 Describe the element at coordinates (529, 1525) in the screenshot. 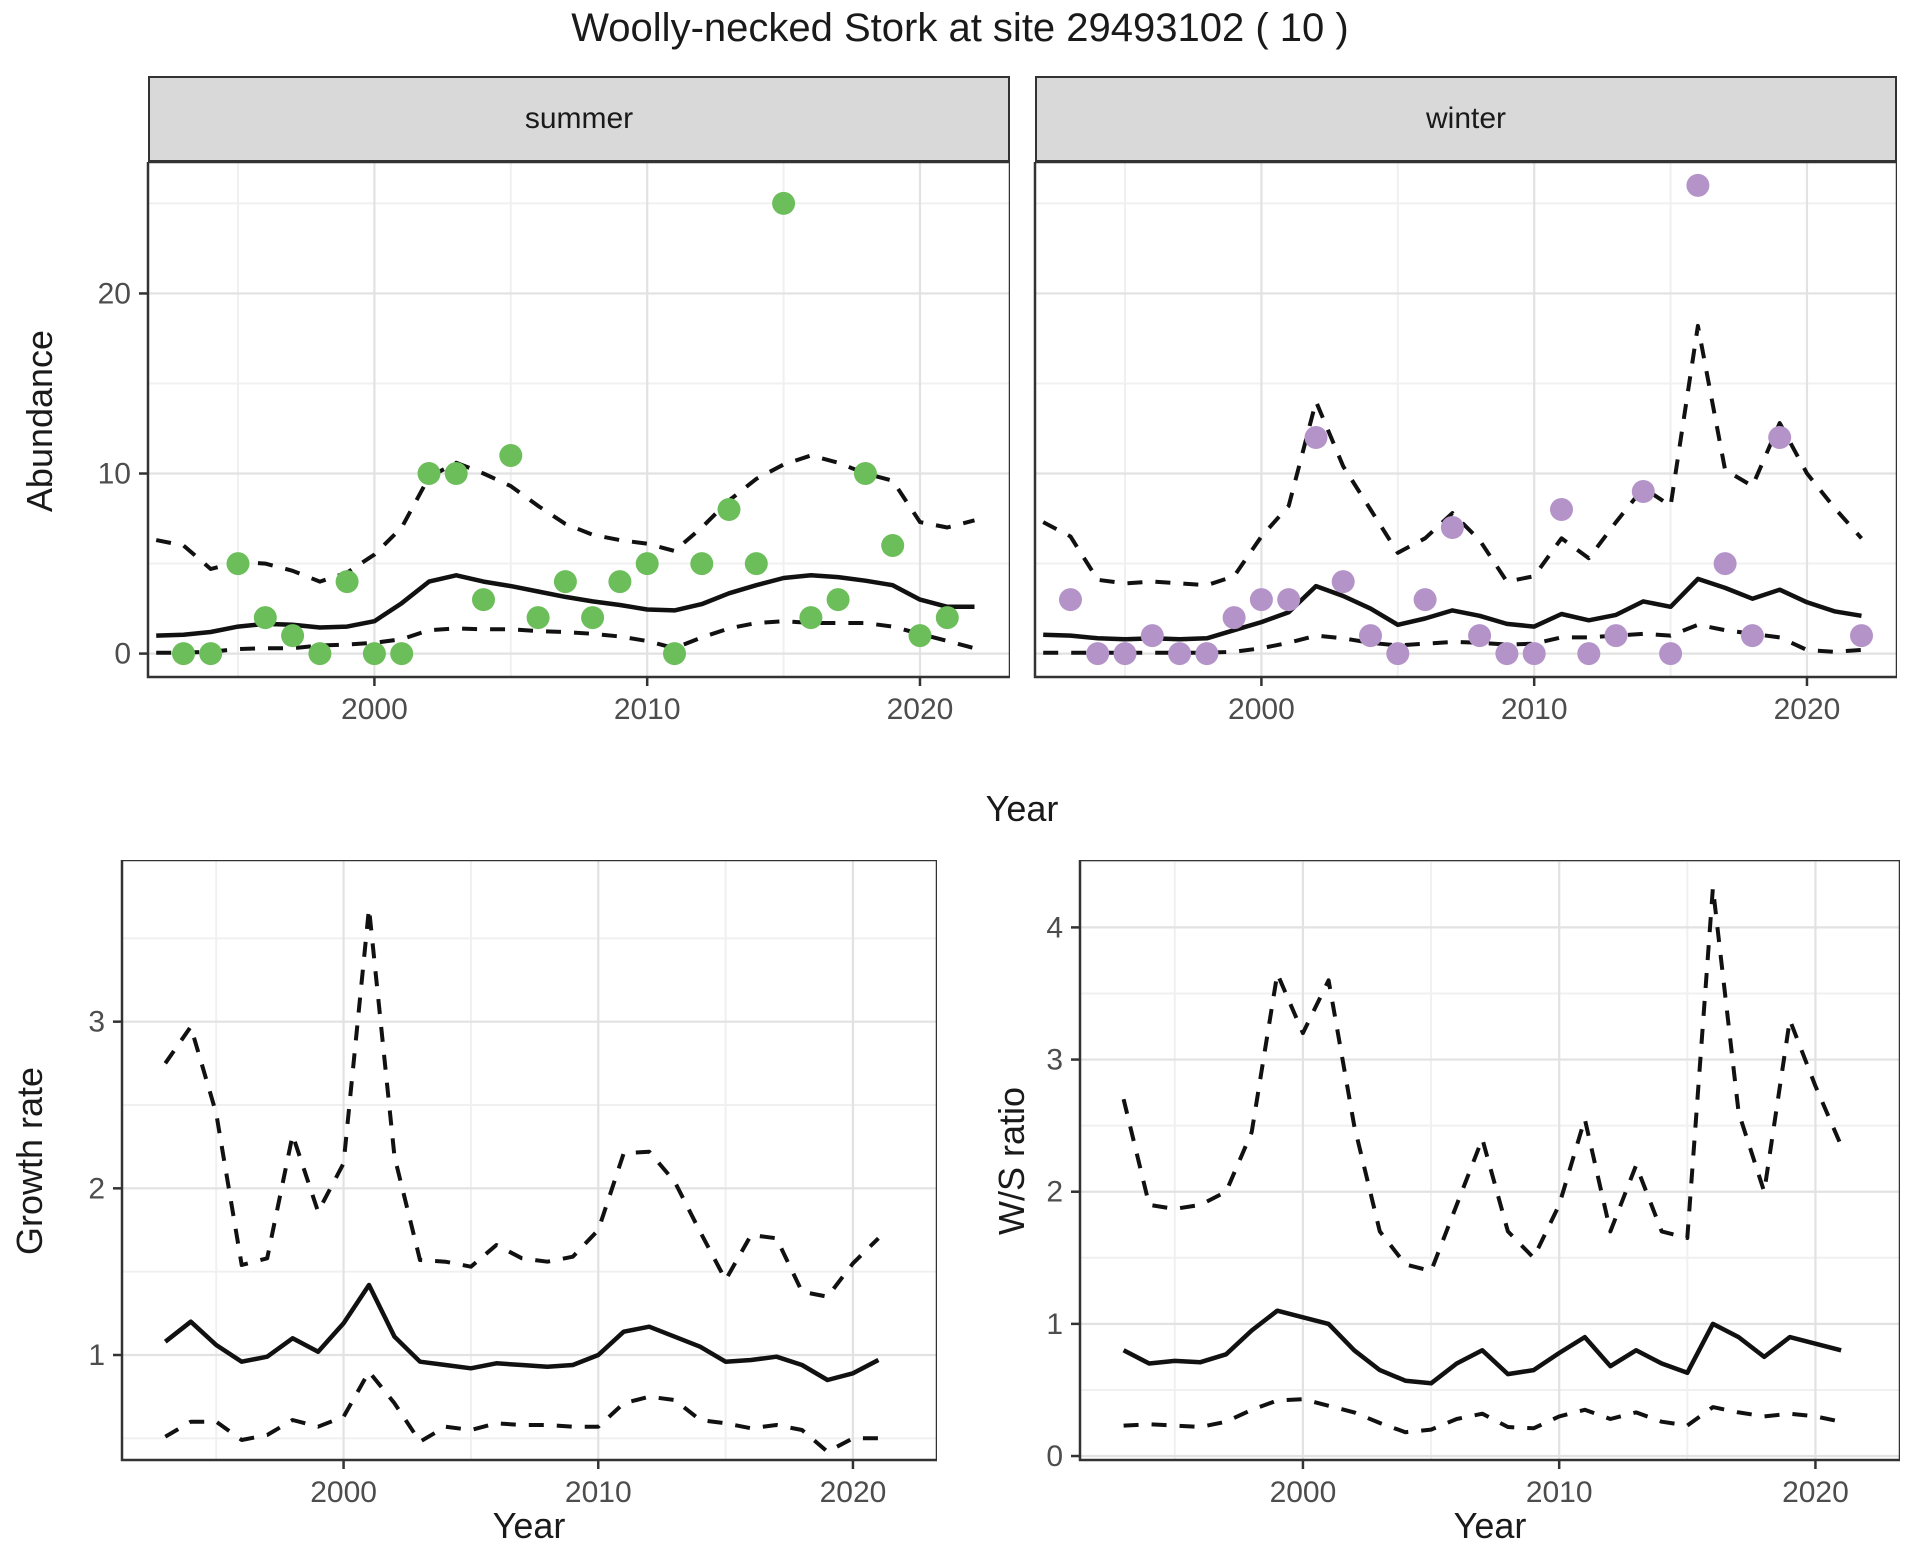

I see `year-axis-title-growth: Year` at that location.